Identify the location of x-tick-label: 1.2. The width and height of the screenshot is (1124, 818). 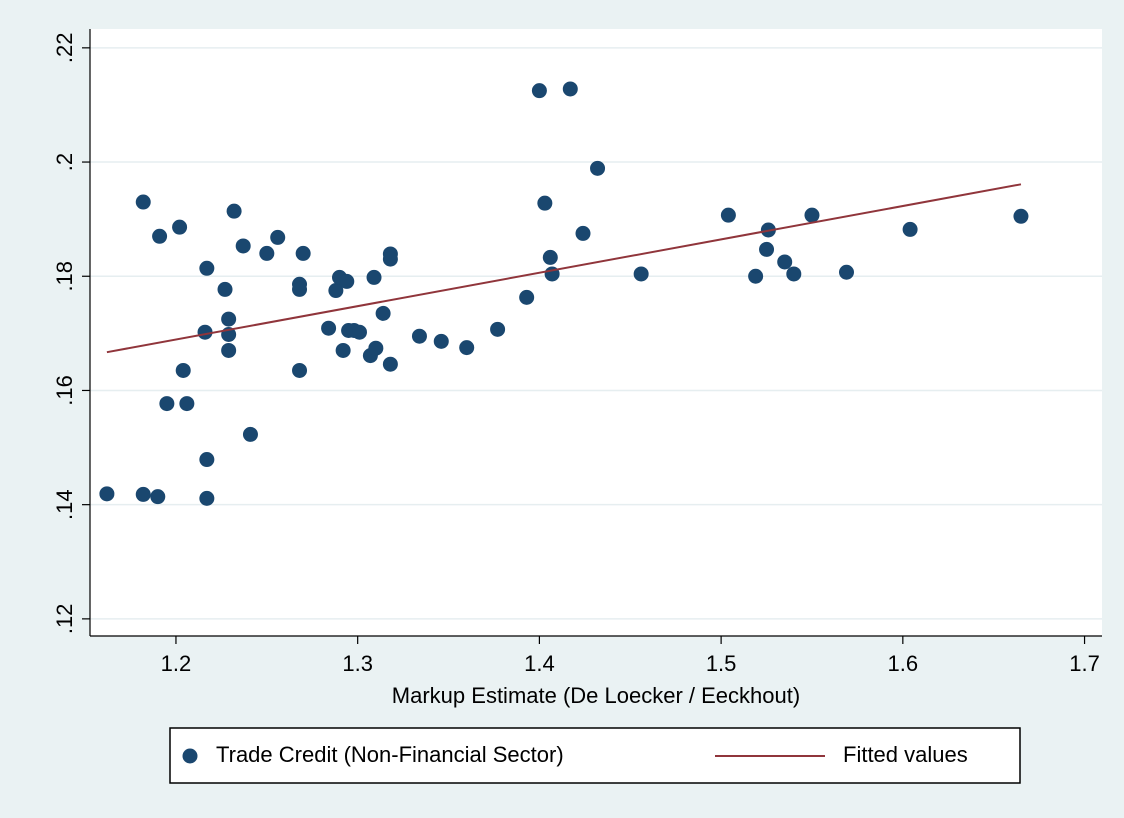
(176, 663).